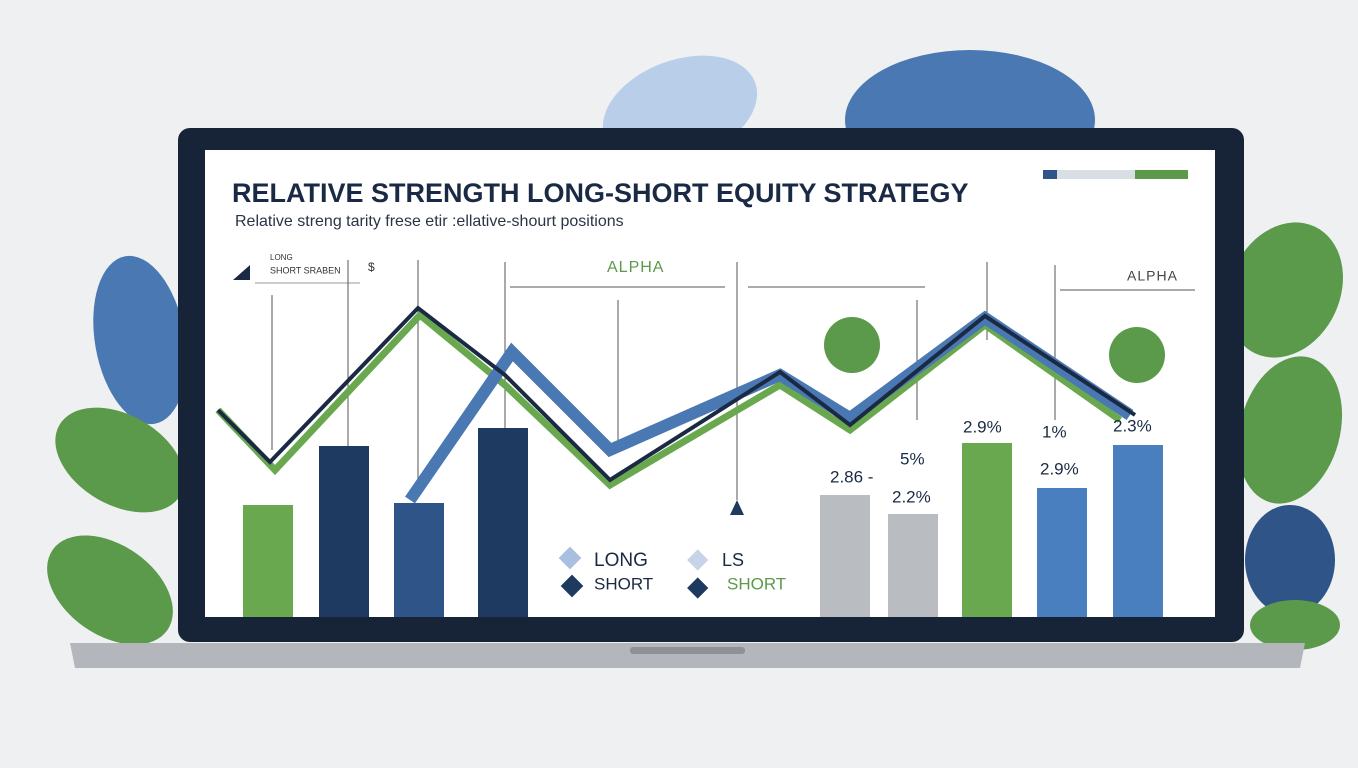 The width and height of the screenshot is (1358, 768). I want to click on mini-legend-short: SHORT SRABEN, so click(305, 270).